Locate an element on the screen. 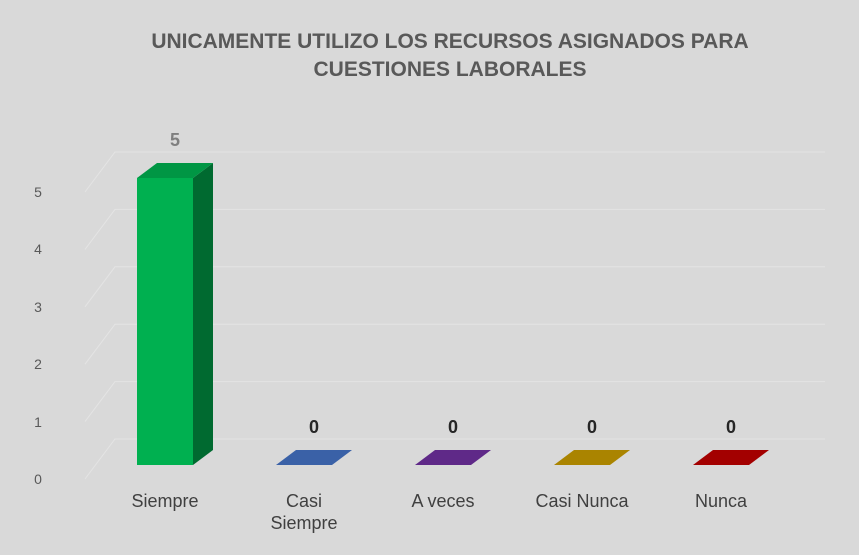 The height and width of the screenshot is (555, 859). bar-side is located at coordinates (203, 314).